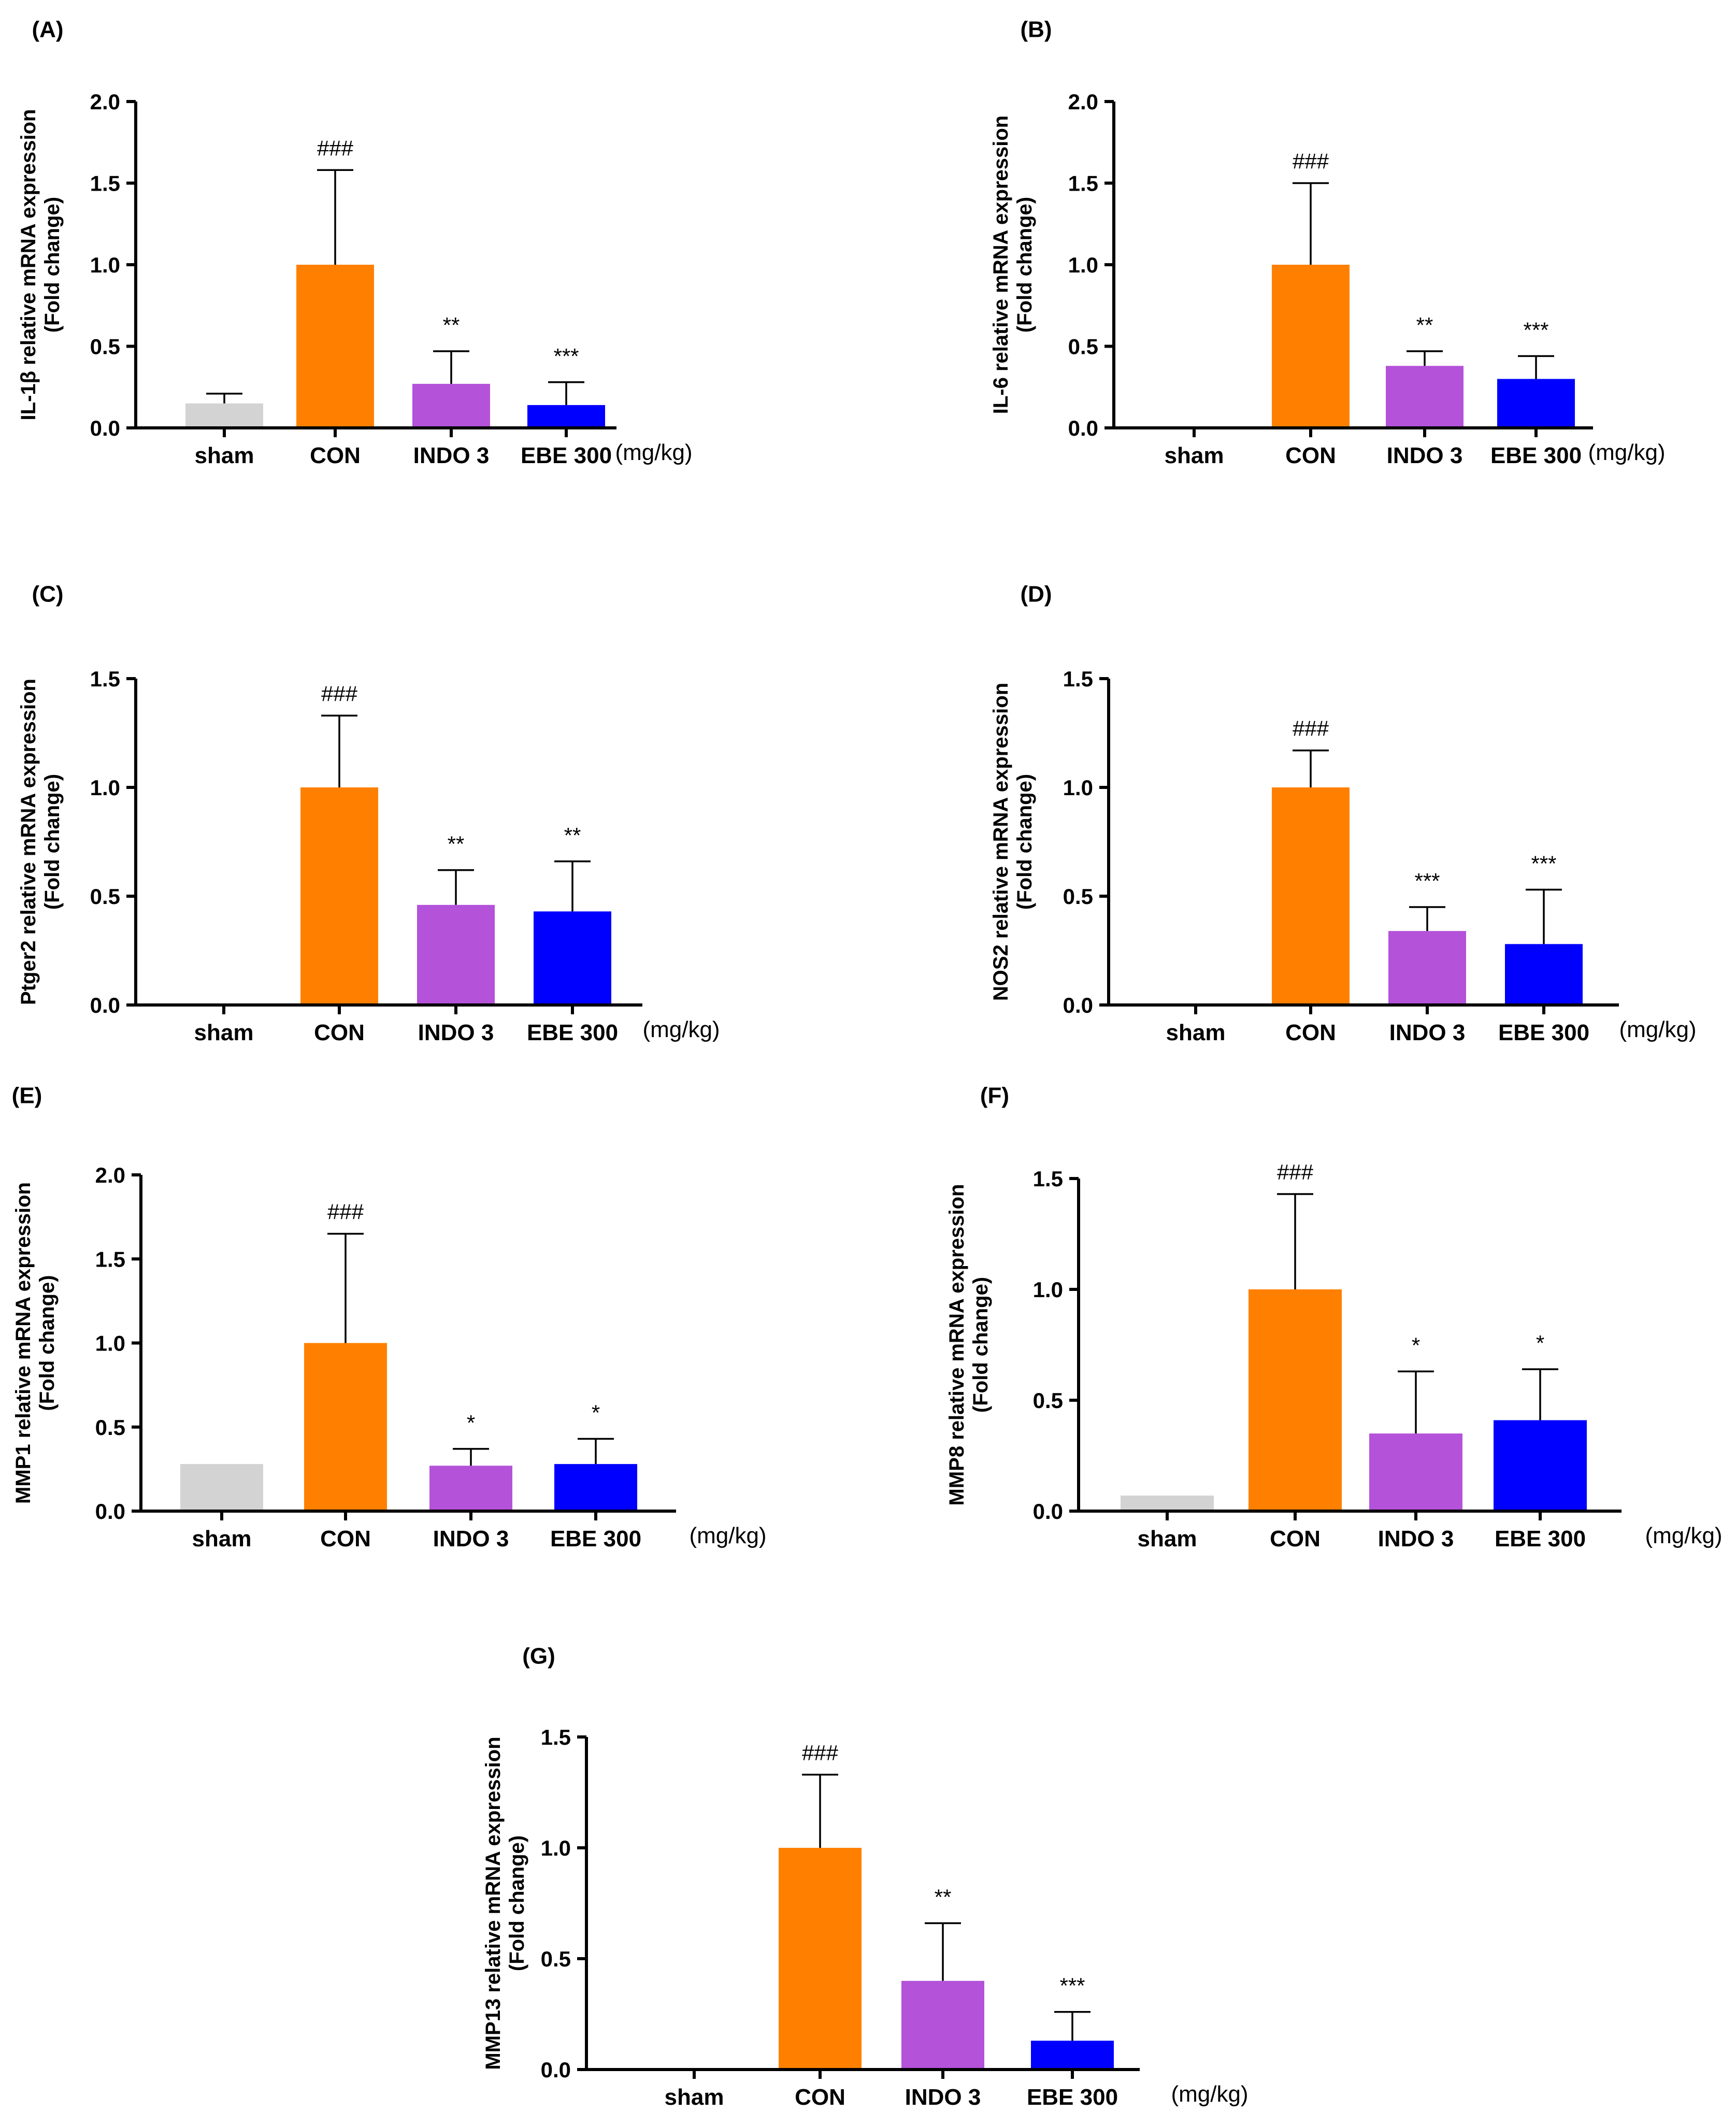 Image resolution: width=1736 pixels, height=2126 pixels. I want to click on panel-d-ylabel: NOS2 relative mRNA expression, so click(1000, 842).